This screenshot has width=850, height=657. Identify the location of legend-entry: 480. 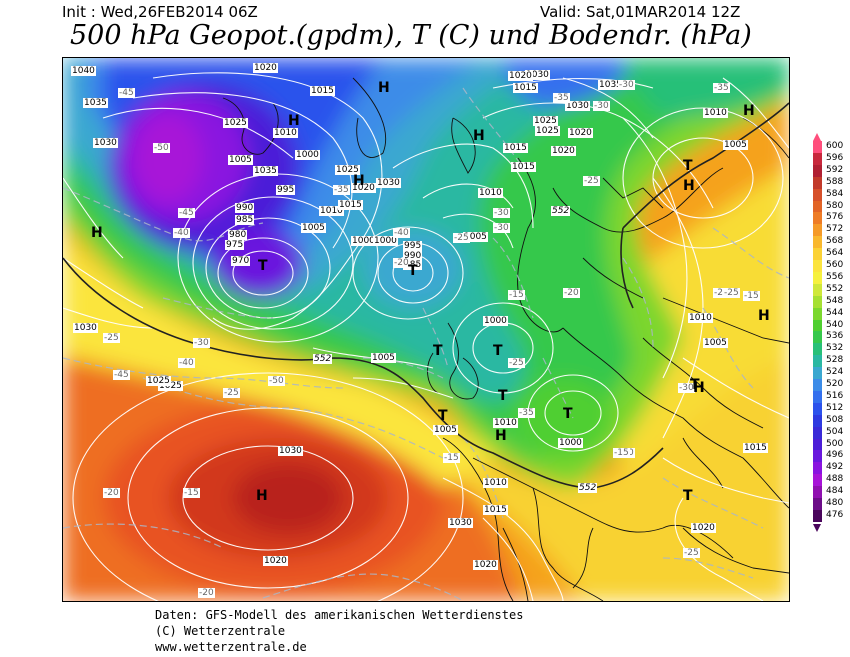
(830, 504).